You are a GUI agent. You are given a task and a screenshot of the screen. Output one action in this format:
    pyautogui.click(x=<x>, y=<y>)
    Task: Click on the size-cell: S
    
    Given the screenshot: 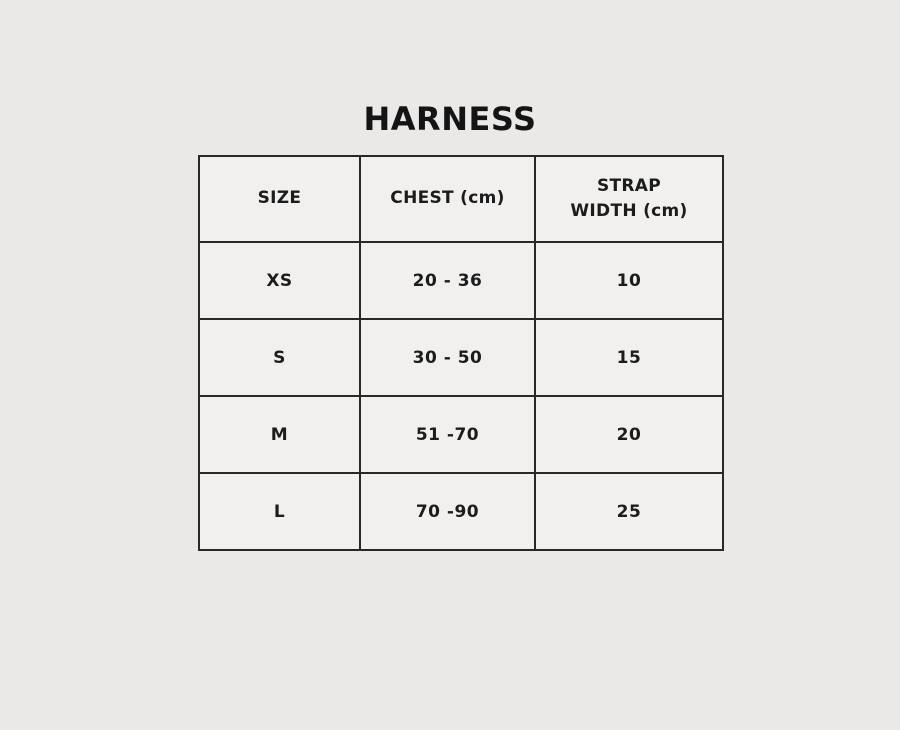 What is the action you would take?
    pyautogui.click(x=279, y=357)
    